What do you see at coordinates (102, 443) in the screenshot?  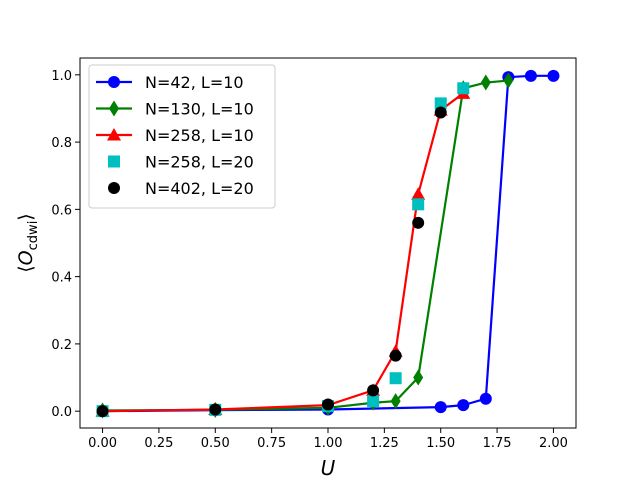 I see `x-tick-label: 0.00` at bounding box center [102, 443].